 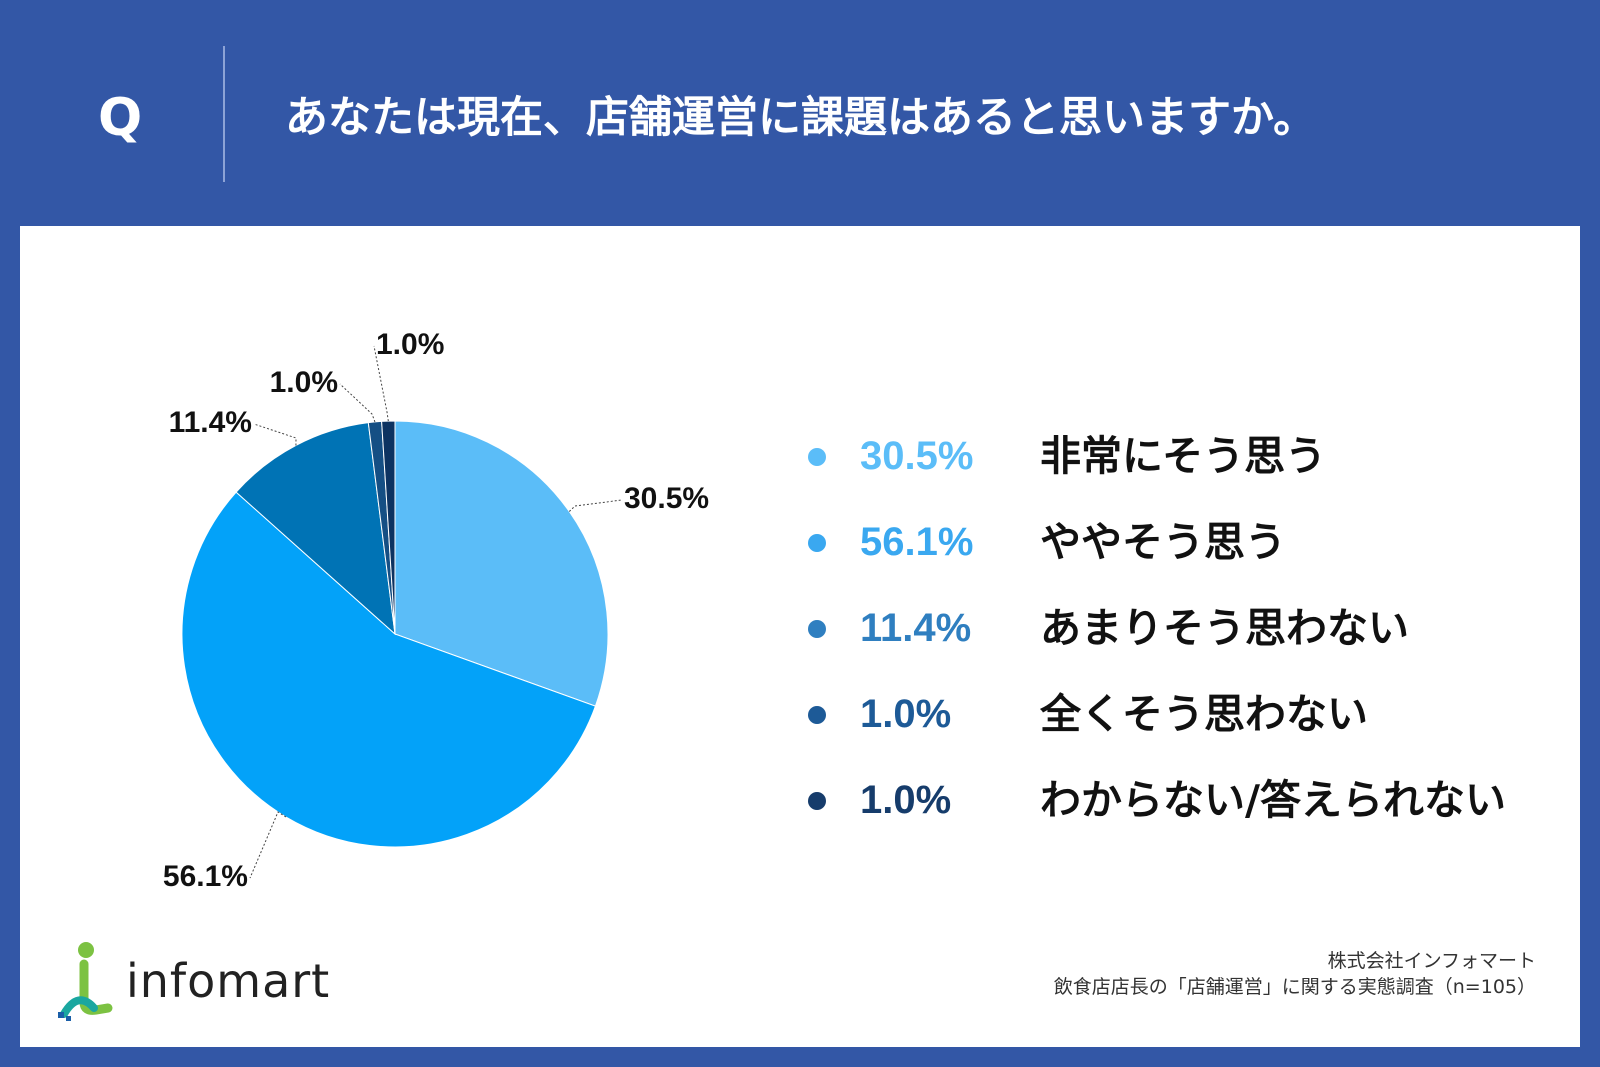 I want to click on legend-item: 30.5% 非常にそう思う, so click(x=1188, y=456).